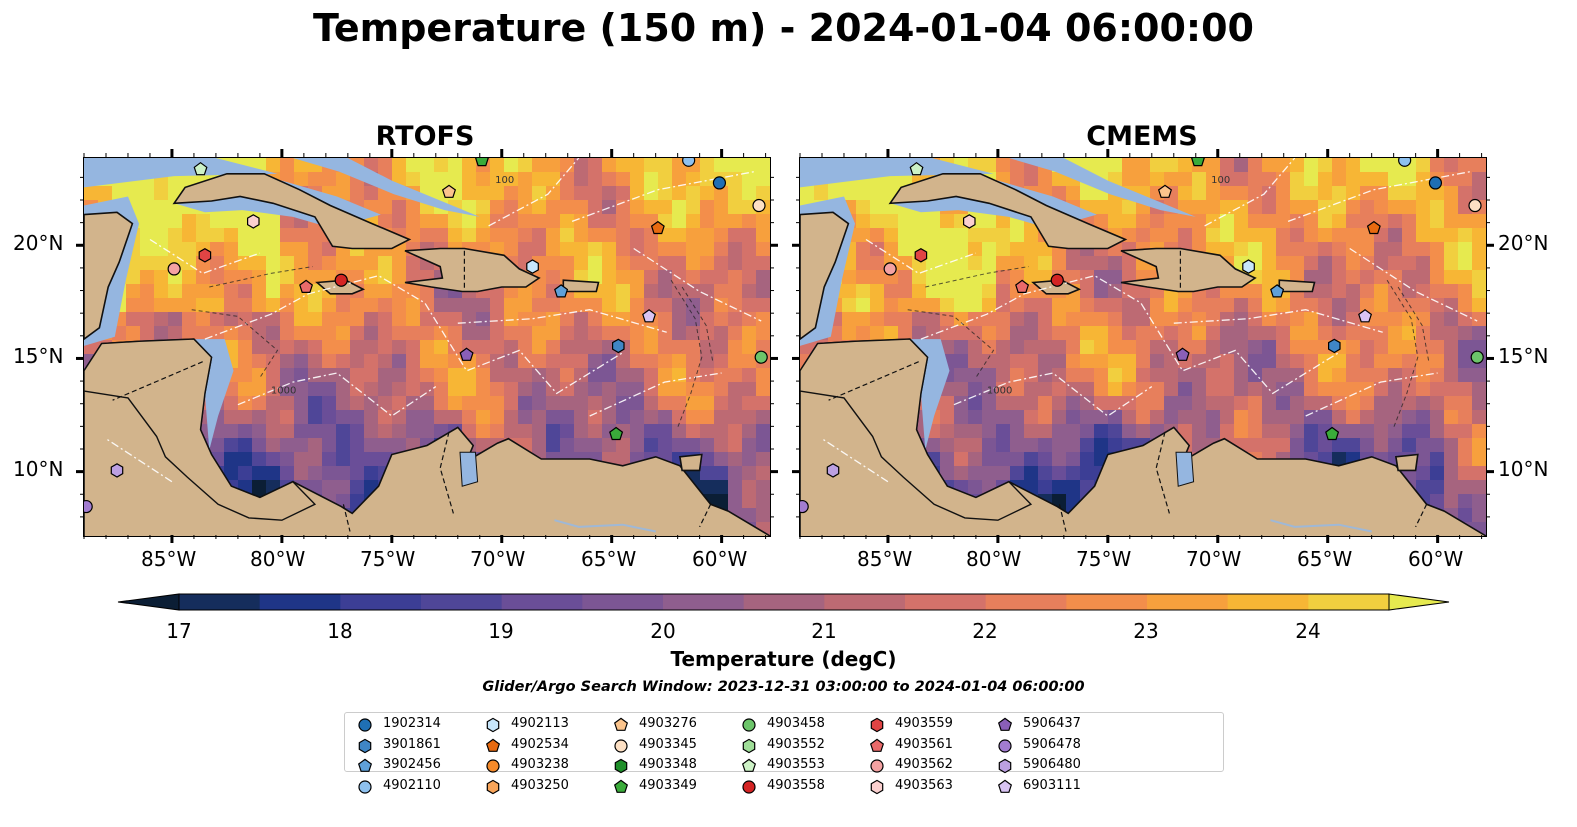  What do you see at coordinates (924, 723) in the screenshot?
I see `legend-label: 4903559` at bounding box center [924, 723].